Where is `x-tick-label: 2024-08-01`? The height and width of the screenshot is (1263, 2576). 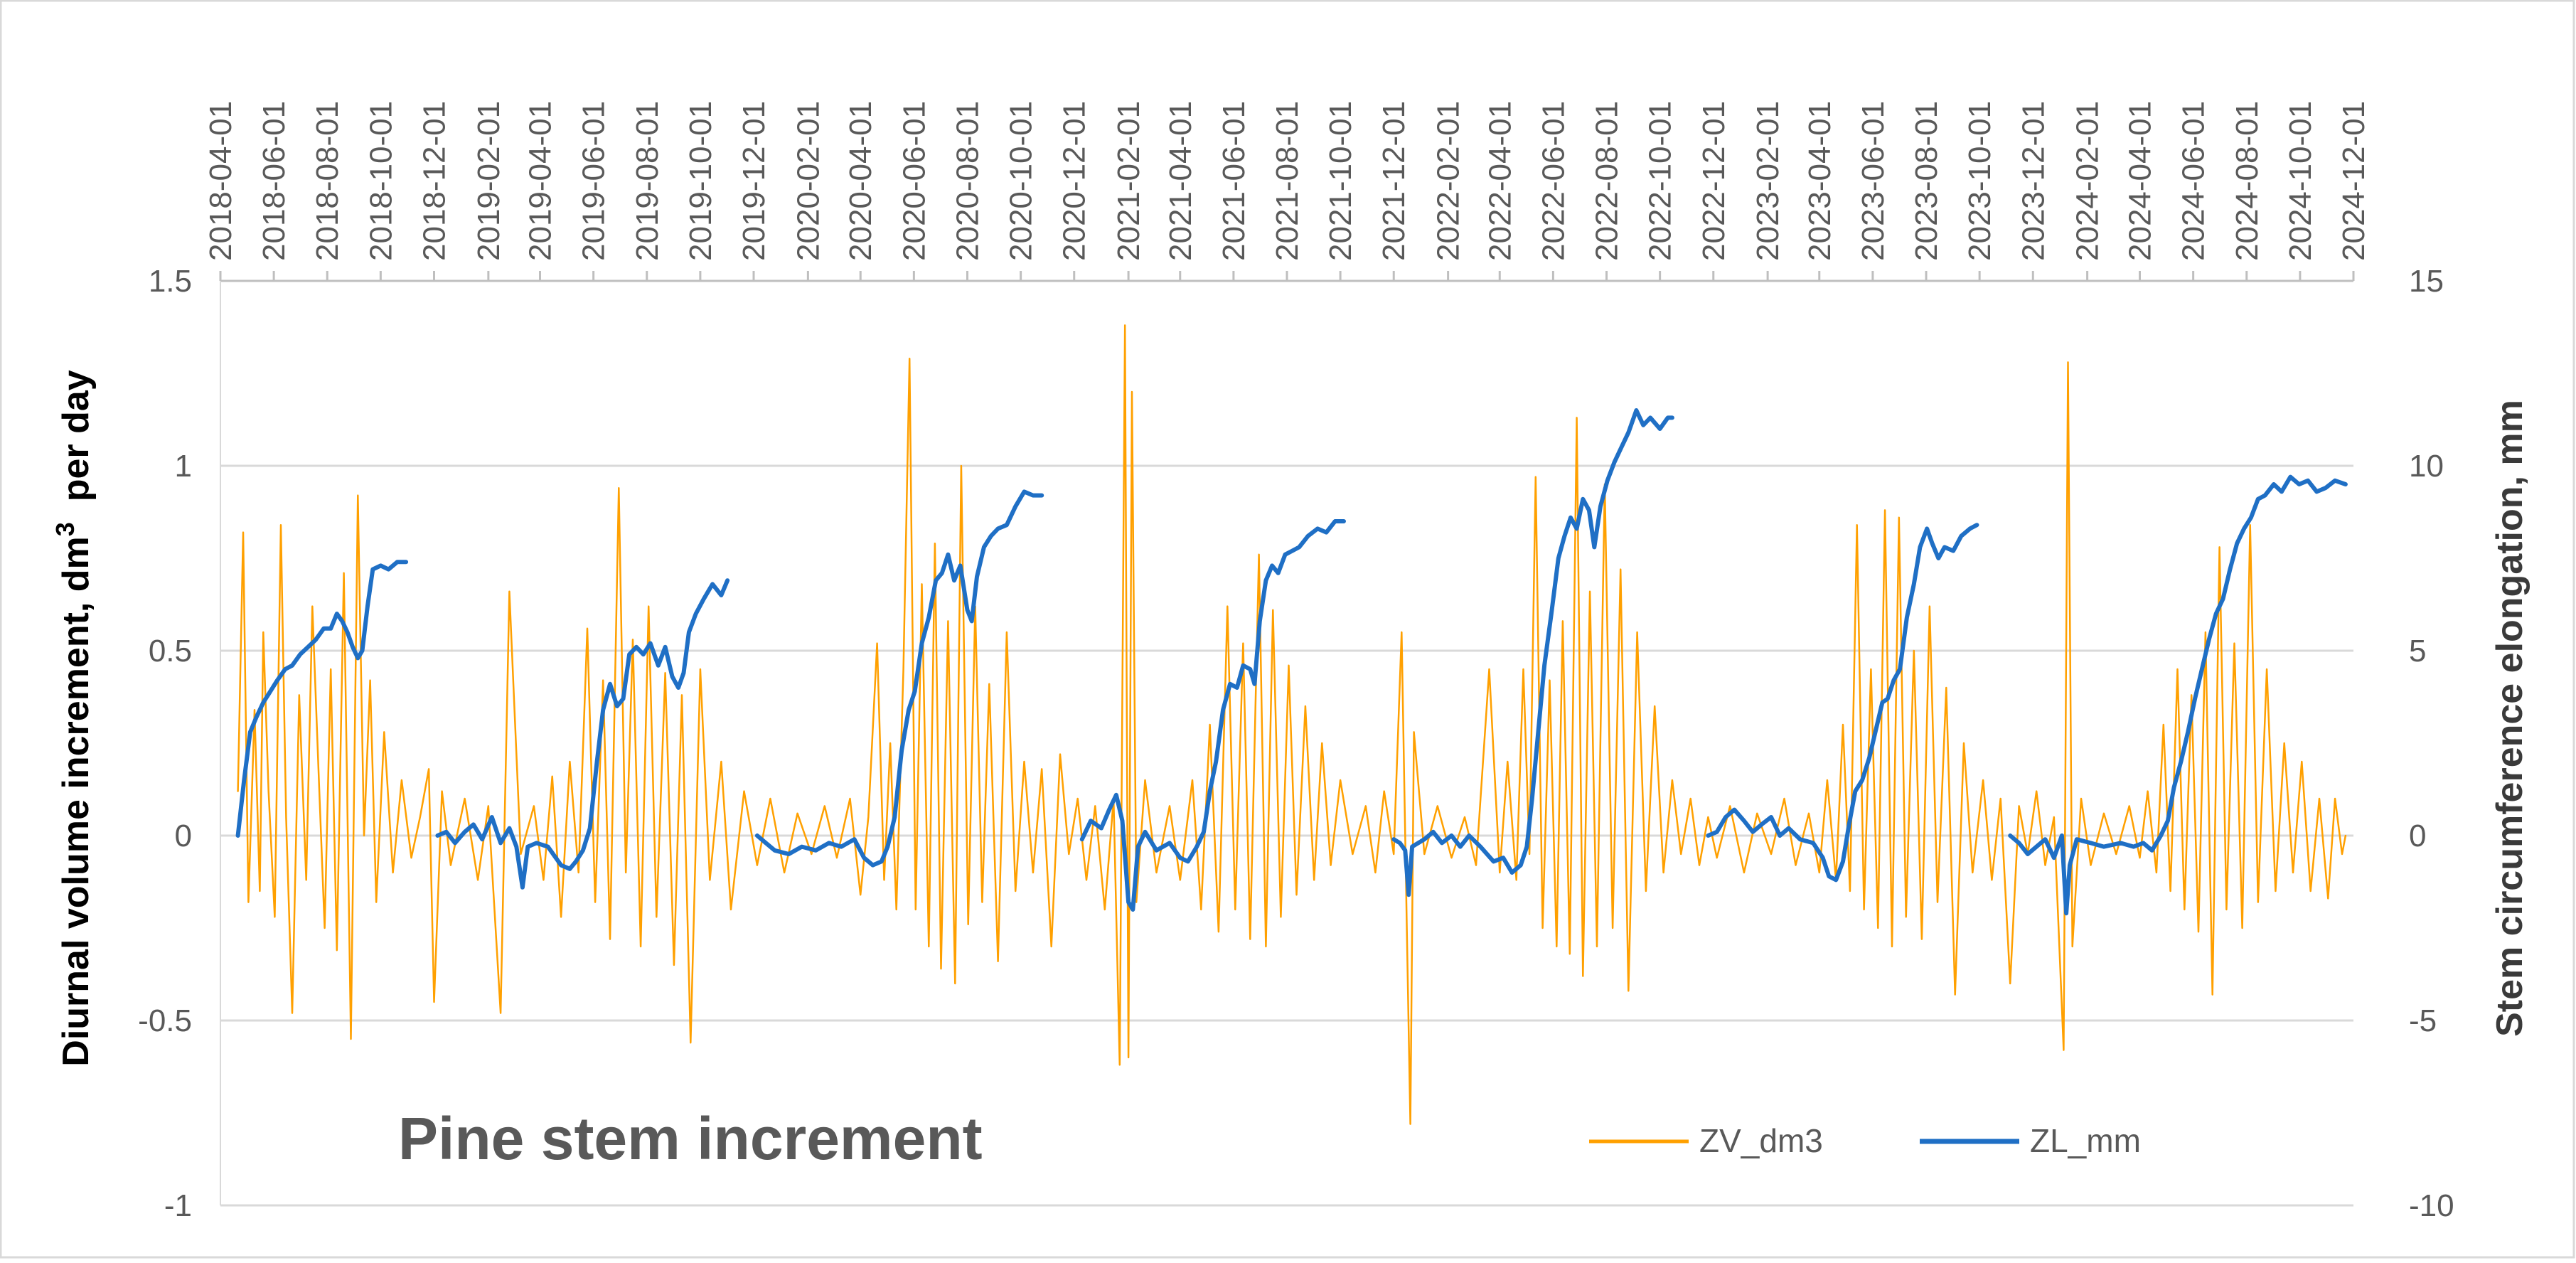
x-tick-label: 2024-08-01 is located at coordinates (2247, 181).